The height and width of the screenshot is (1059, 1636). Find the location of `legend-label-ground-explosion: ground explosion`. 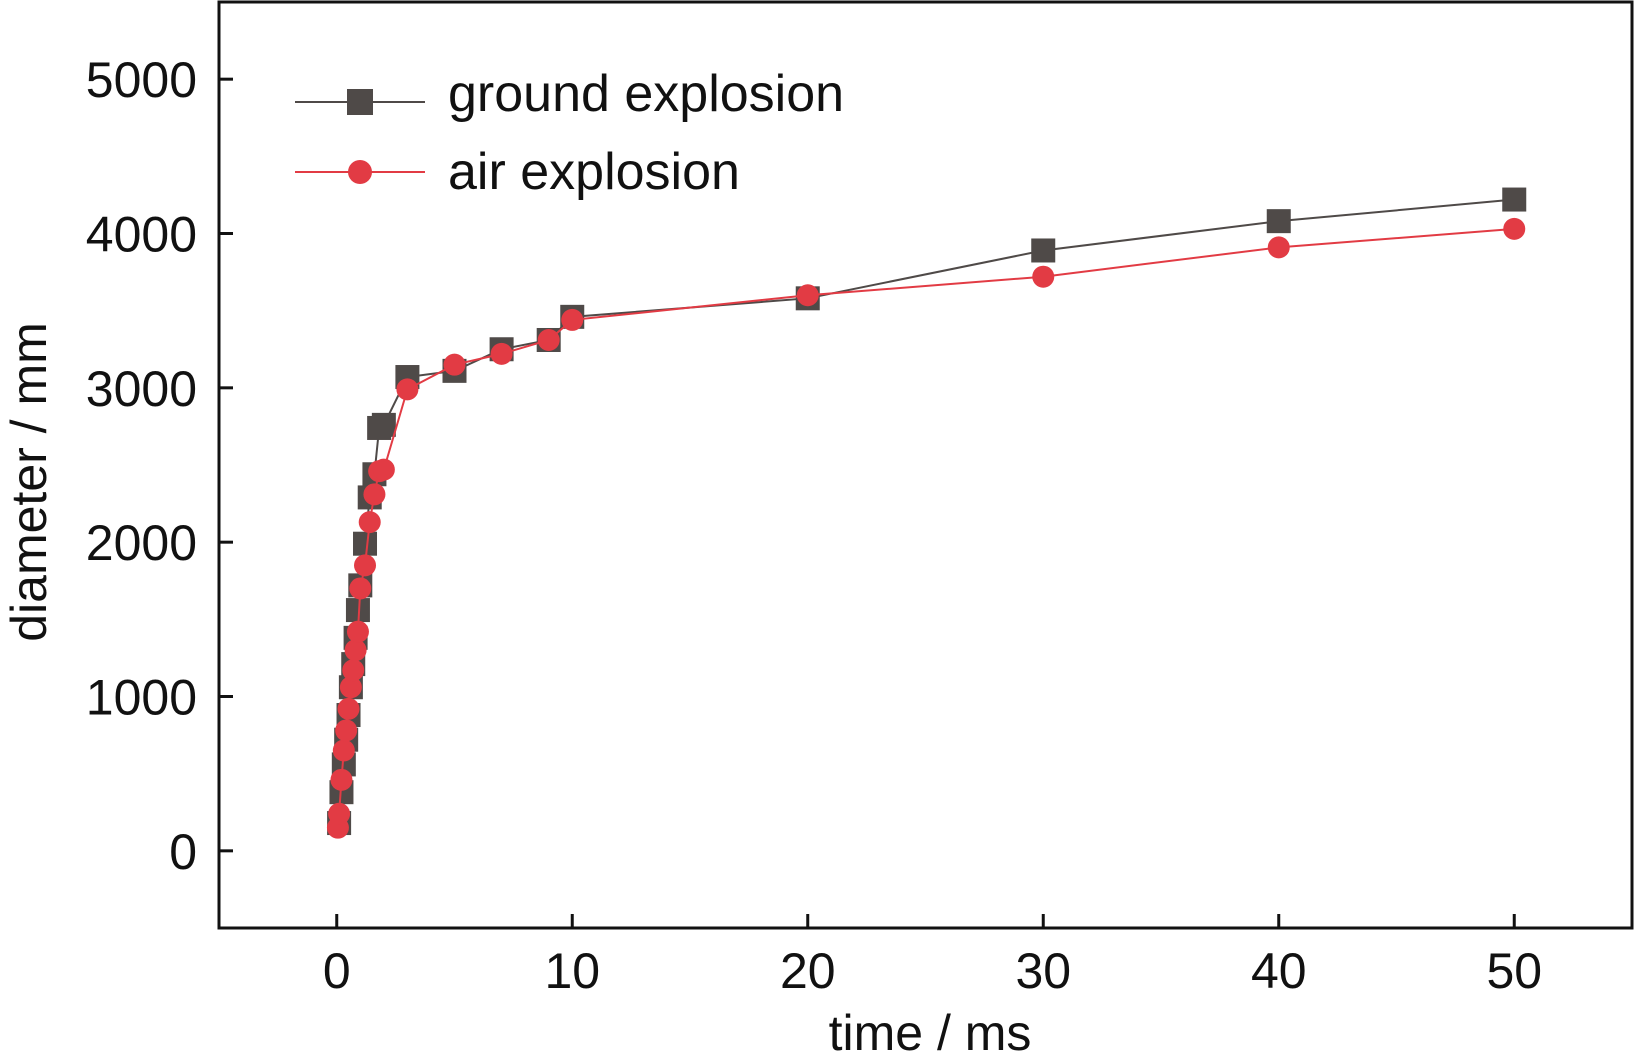

legend-label-ground-explosion: ground explosion is located at coordinates (646, 94).